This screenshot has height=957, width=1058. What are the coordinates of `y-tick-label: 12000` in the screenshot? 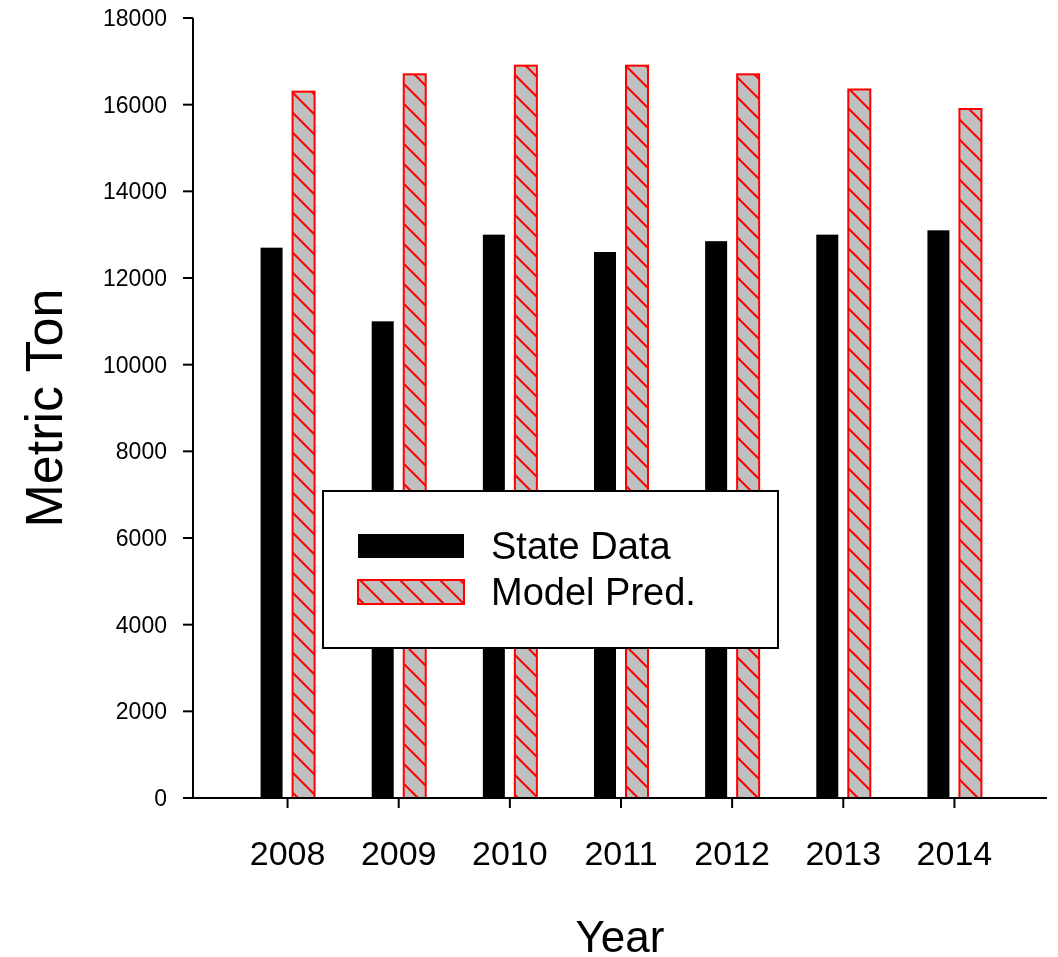 It's located at (135, 278).